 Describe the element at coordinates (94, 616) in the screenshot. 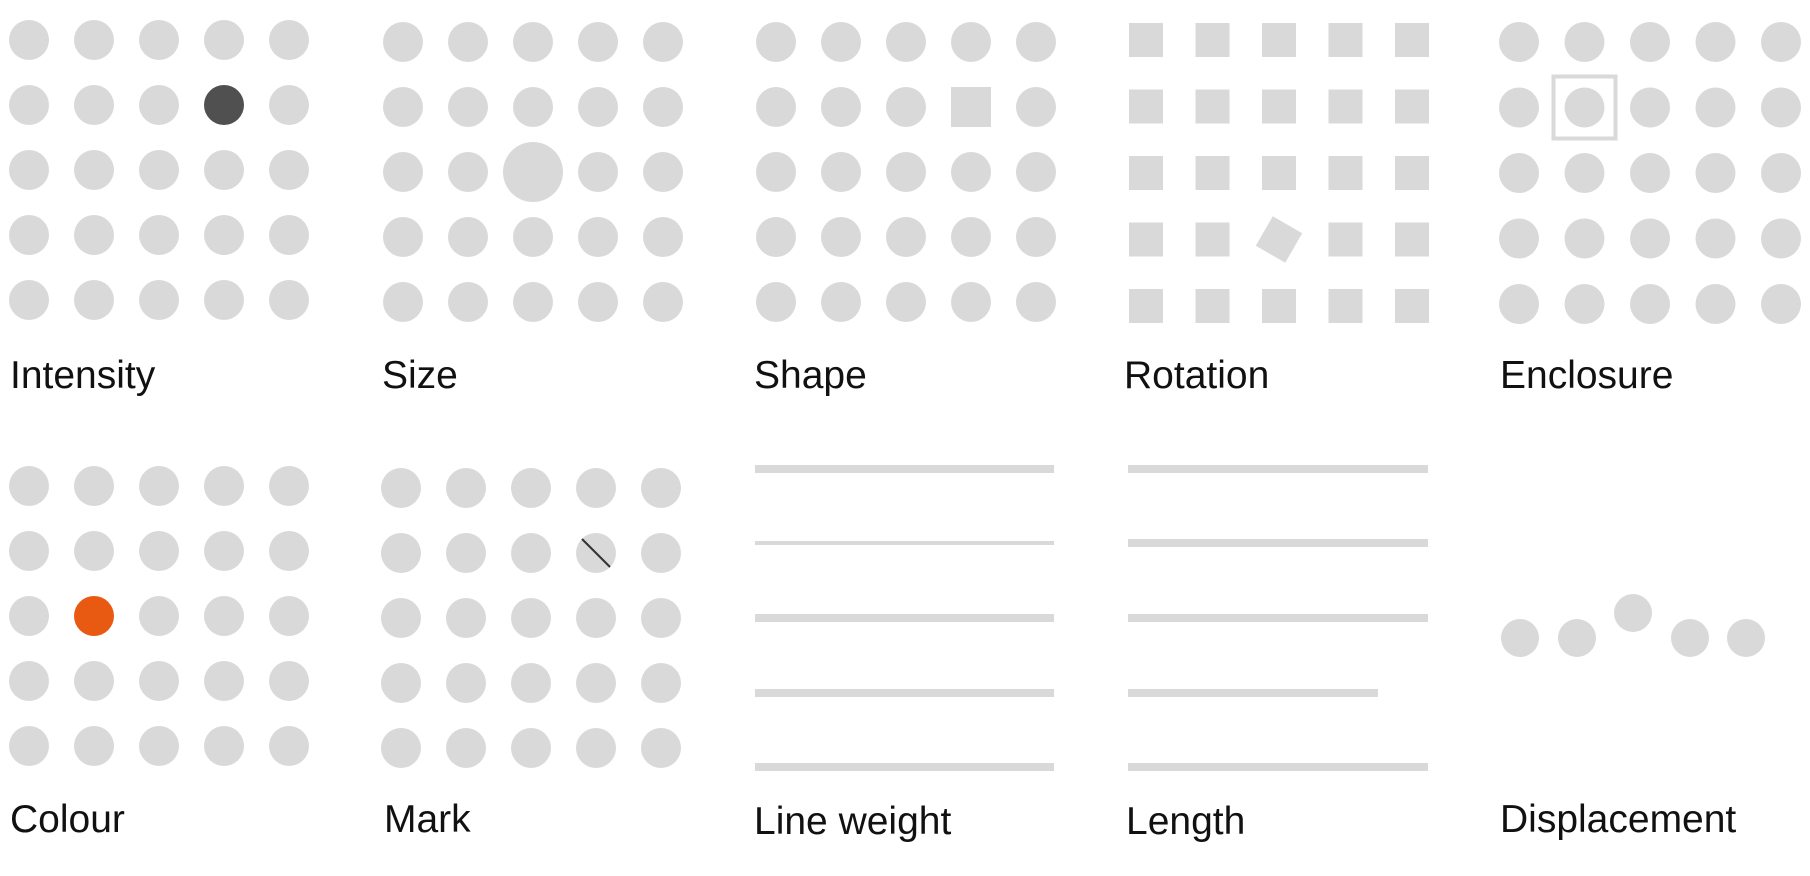

I see `orange-dot` at that location.